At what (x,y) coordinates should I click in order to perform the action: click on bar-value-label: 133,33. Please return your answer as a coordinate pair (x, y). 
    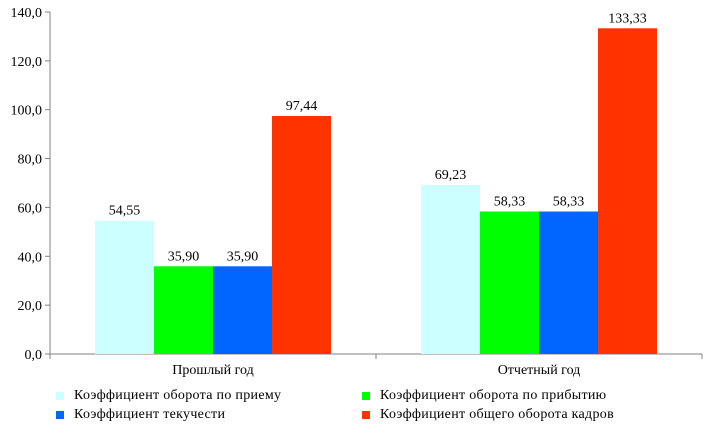
    Looking at the image, I should click on (627, 18).